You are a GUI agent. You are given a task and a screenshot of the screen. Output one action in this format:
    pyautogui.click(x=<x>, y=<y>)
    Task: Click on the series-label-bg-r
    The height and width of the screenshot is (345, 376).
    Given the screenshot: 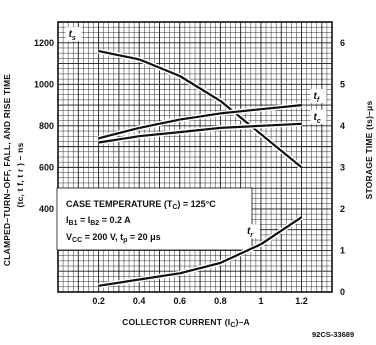 What is the action you would take?
    pyautogui.click(x=251, y=231)
    